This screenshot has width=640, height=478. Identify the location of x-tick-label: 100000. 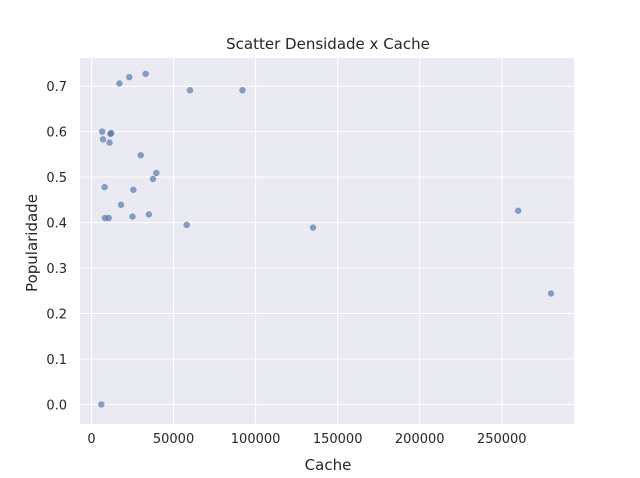
(256, 439).